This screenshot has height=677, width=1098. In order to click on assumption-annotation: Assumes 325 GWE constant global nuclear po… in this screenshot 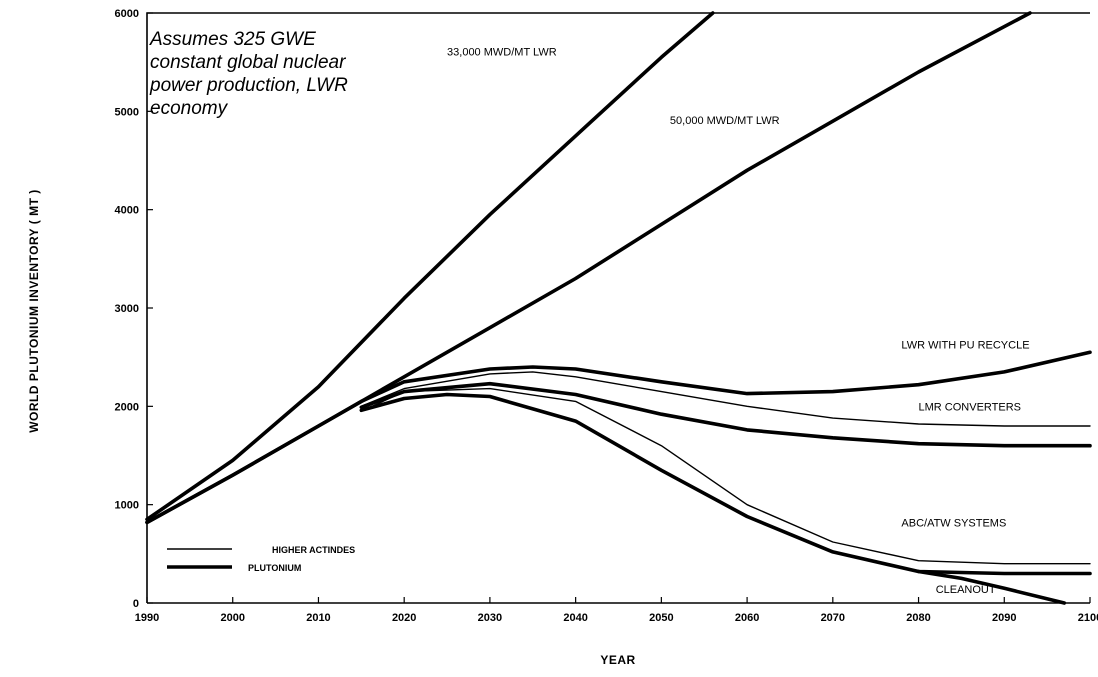, I will do `click(248, 74)`.